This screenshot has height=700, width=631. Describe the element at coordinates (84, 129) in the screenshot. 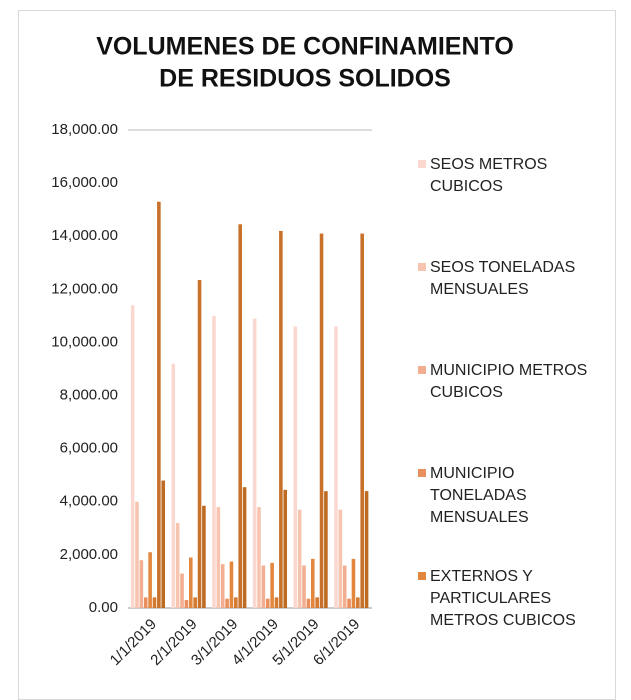

I see `y-tick-label: 18,000.00` at that location.